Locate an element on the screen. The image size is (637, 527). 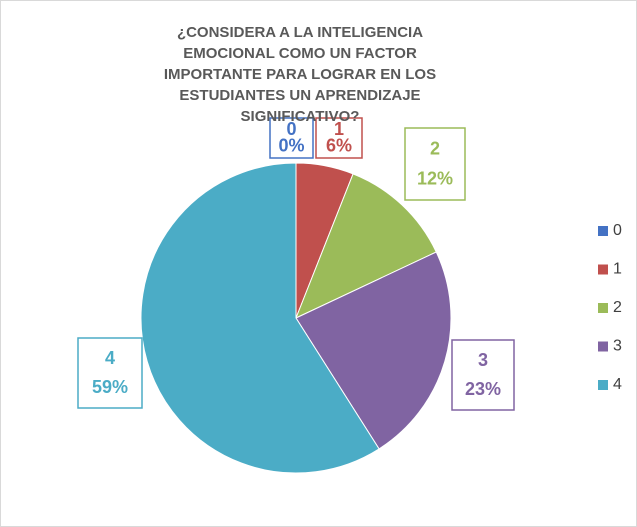
data-label-category: 4 is located at coordinates (110, 358).